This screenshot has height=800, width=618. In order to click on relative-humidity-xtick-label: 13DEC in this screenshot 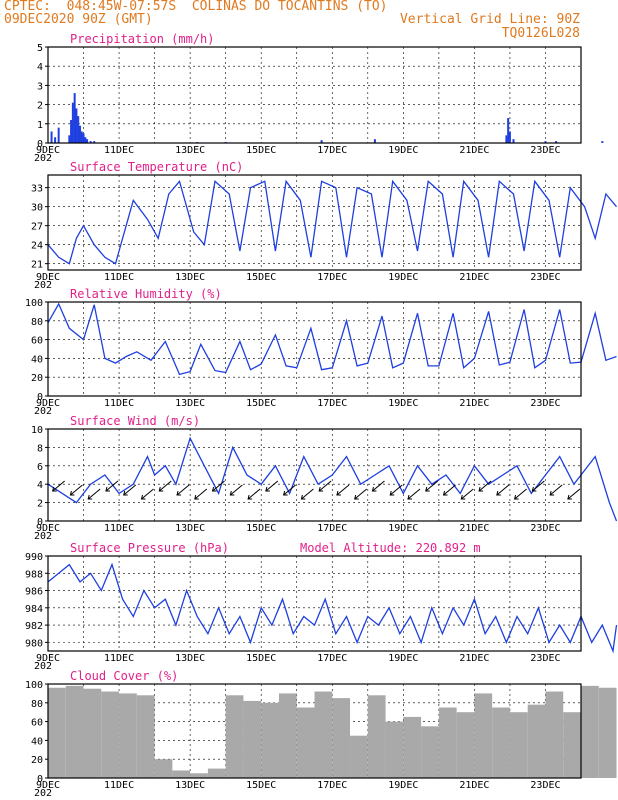, I will do `click(190, 403)`.